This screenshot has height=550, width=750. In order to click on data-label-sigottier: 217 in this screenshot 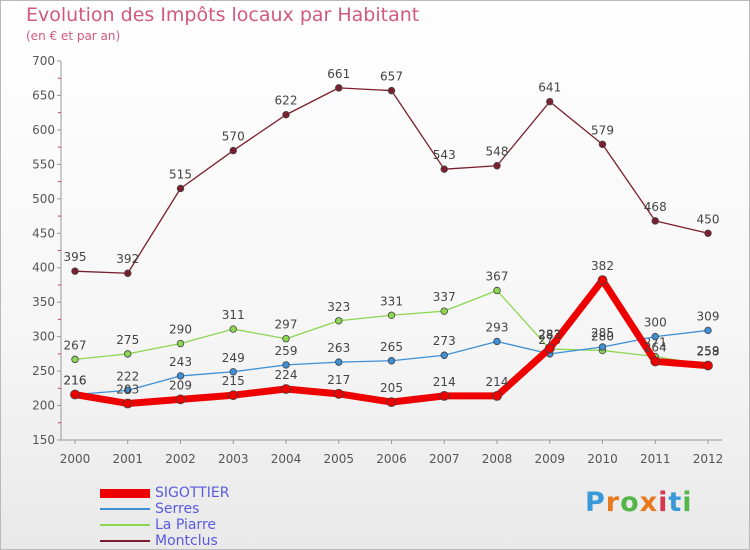, I will do `click(338, 380)`.